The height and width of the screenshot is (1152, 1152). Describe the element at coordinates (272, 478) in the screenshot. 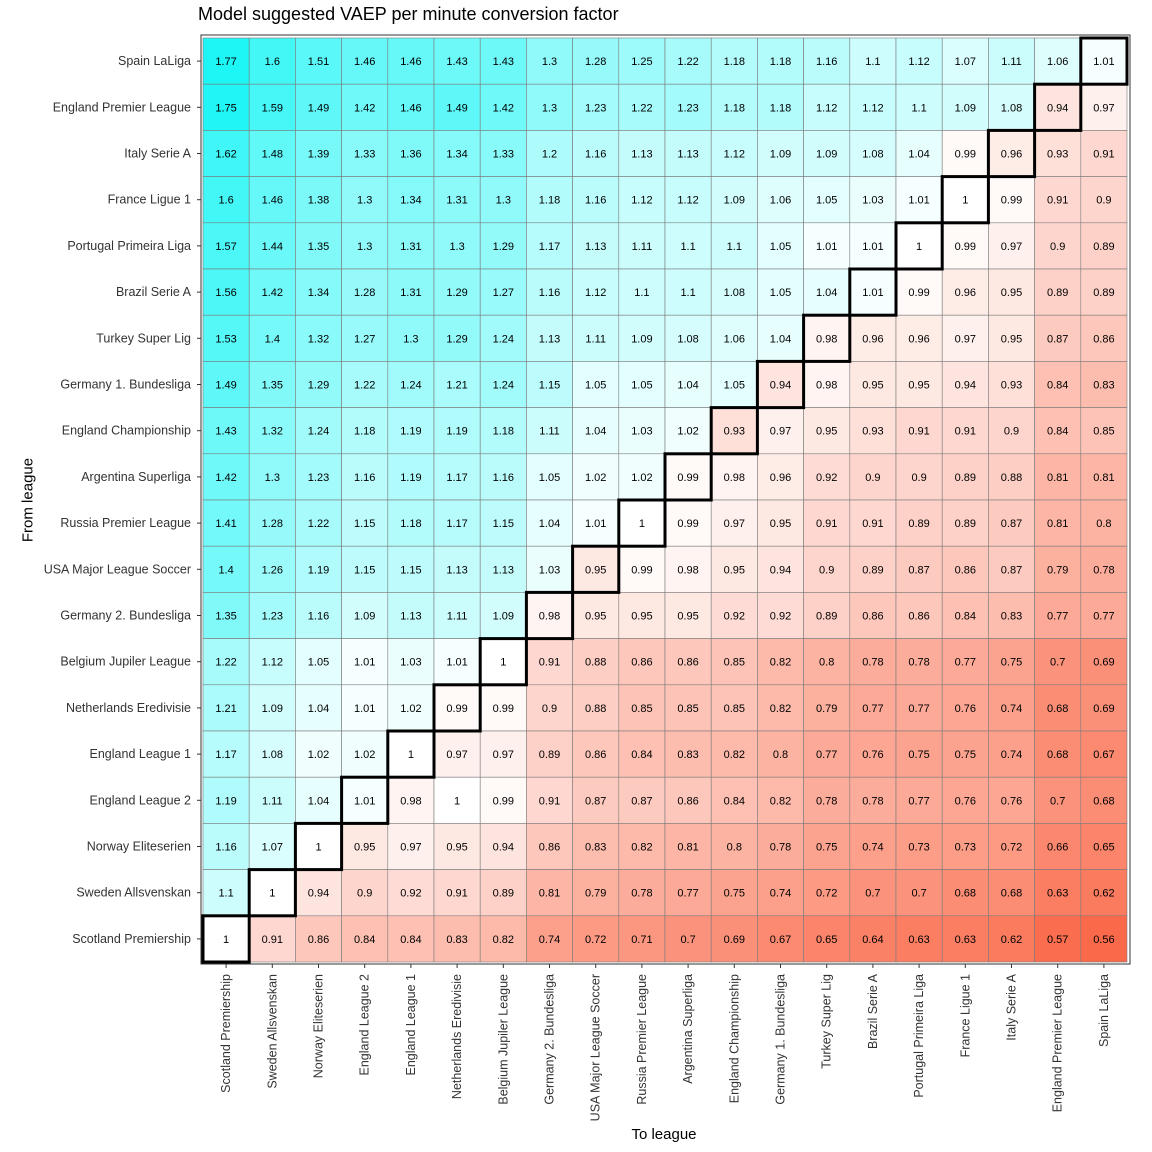

I see `cell-value-label: 1.3` at that location.